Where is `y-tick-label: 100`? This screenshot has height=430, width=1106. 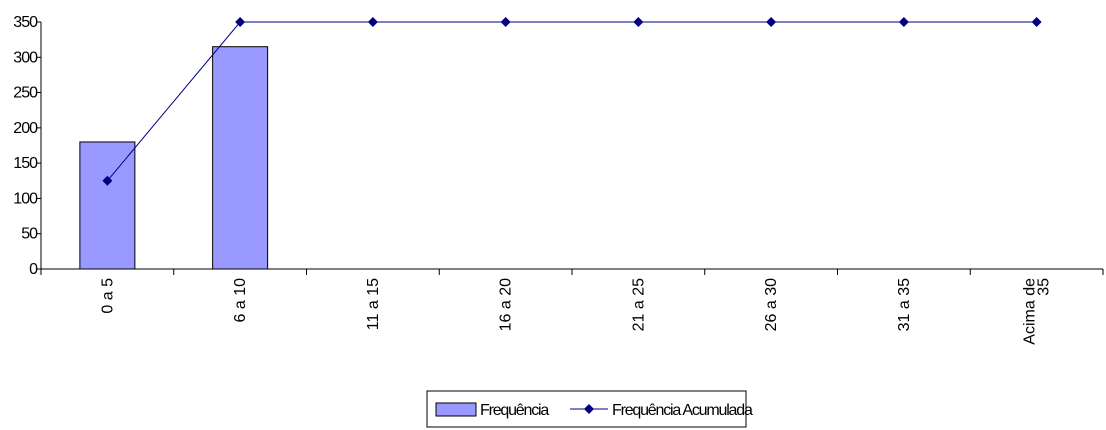
y-tick-label: 100 is located at coordinates (25, 198).